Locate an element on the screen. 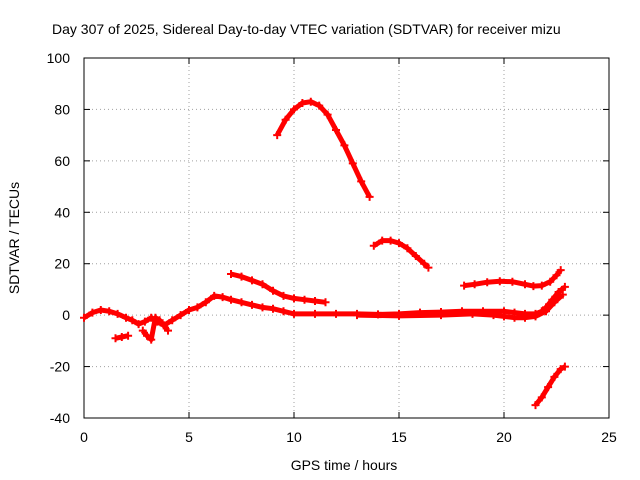 This screenshot has width=640, height=480. y-tick-label: 100 is located at coordinates (59, 58).